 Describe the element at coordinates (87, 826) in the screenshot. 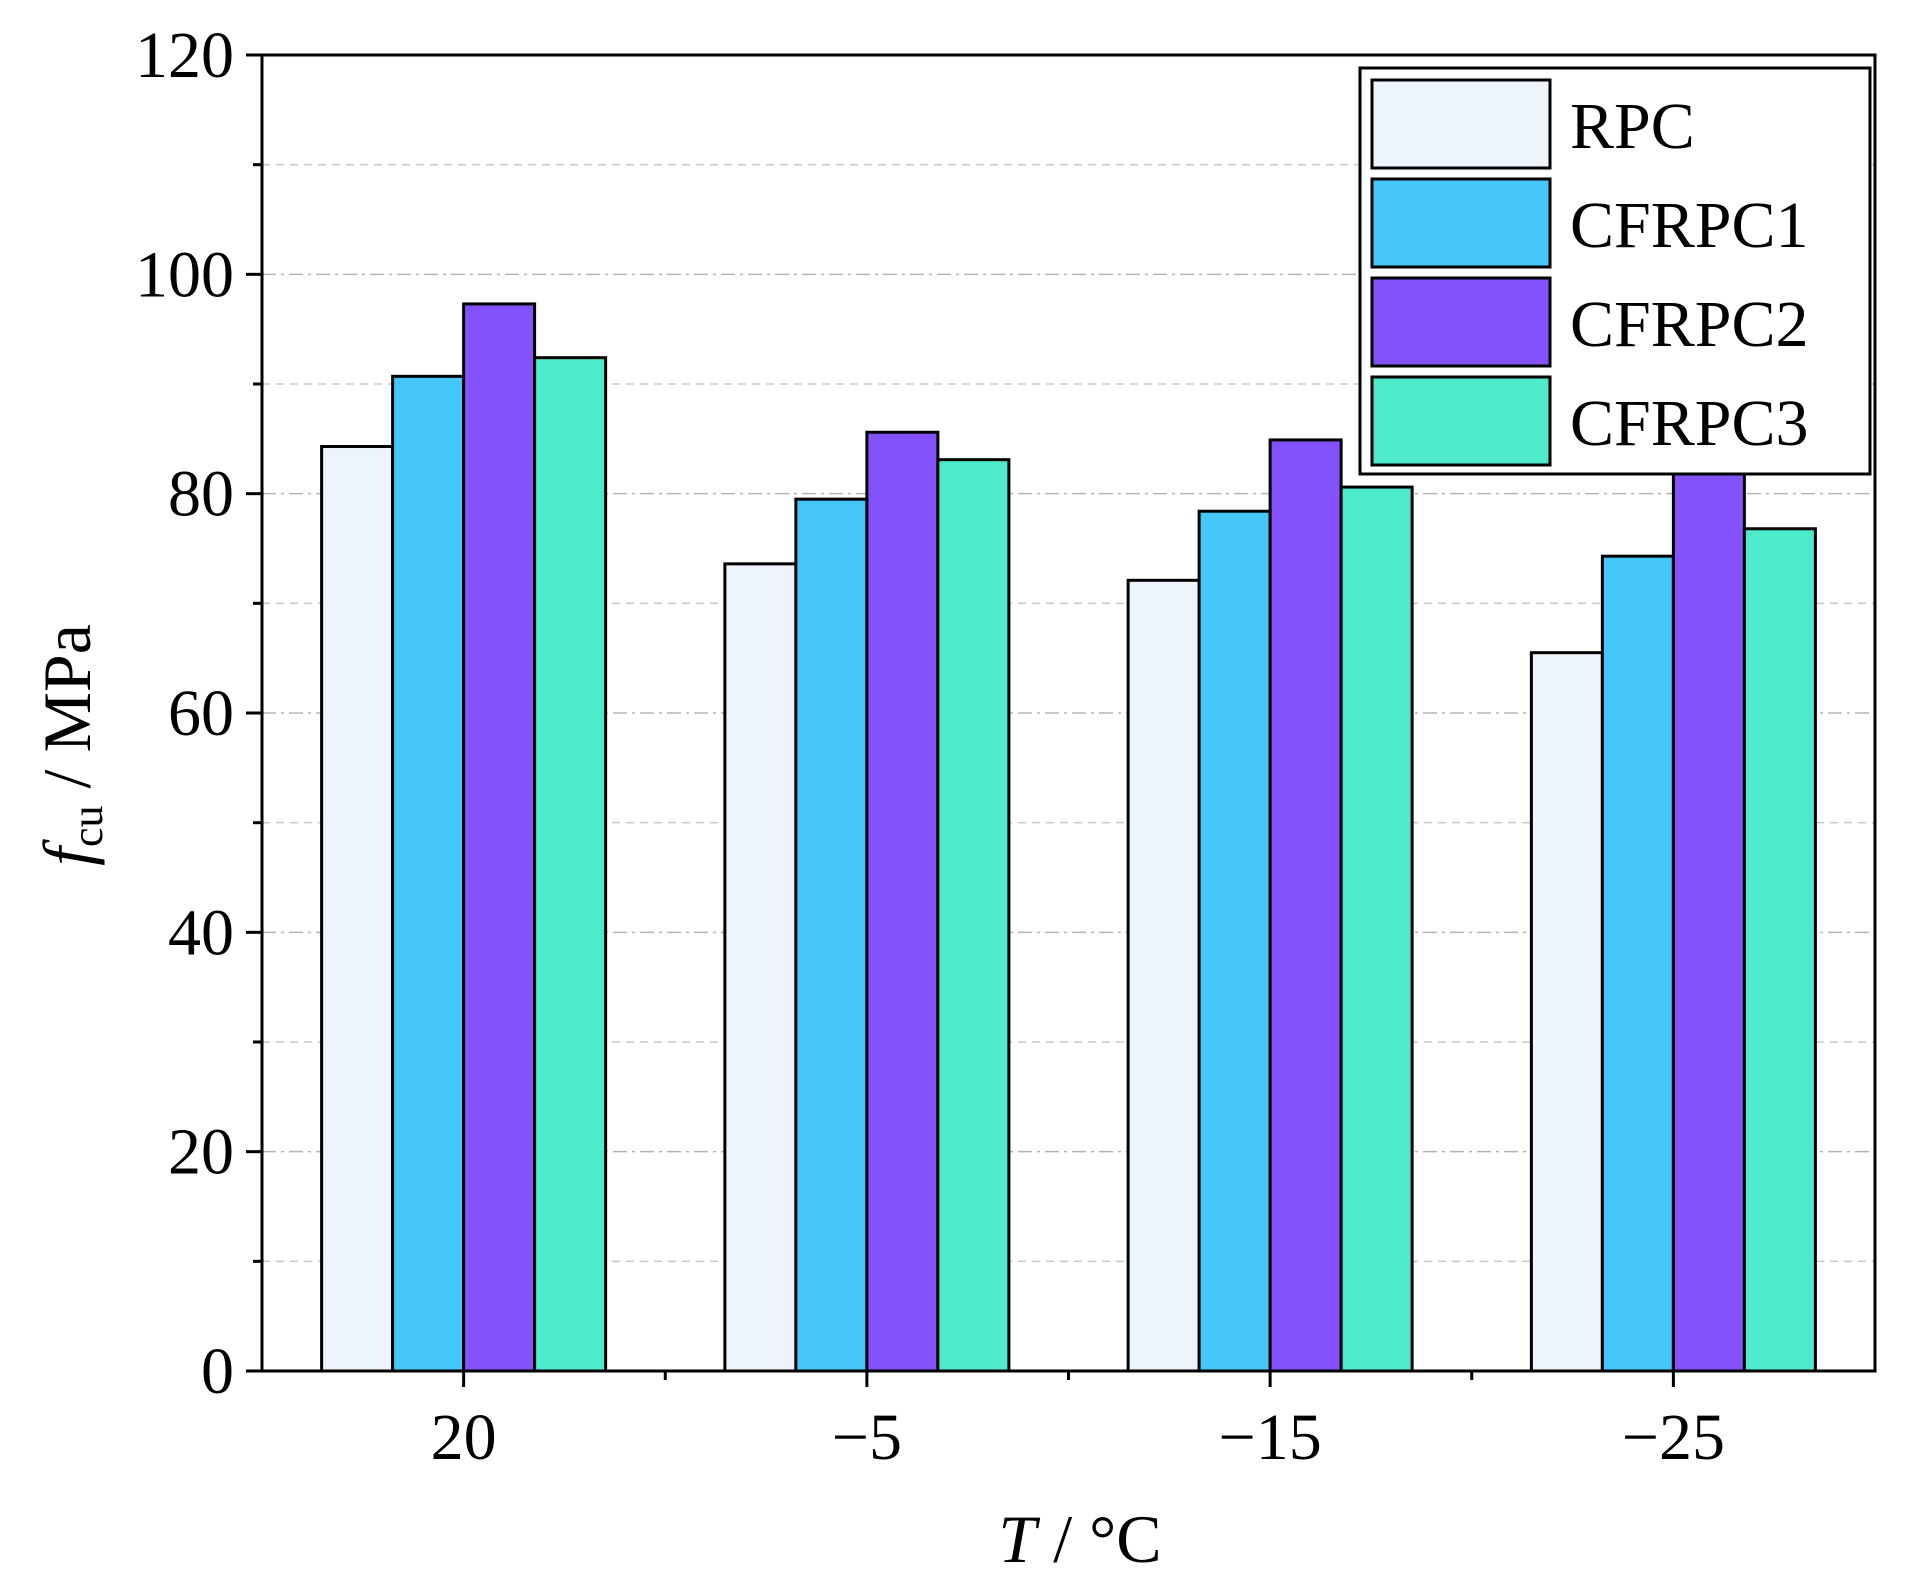

I see `y-axis-title-subscript: cu` at that location.